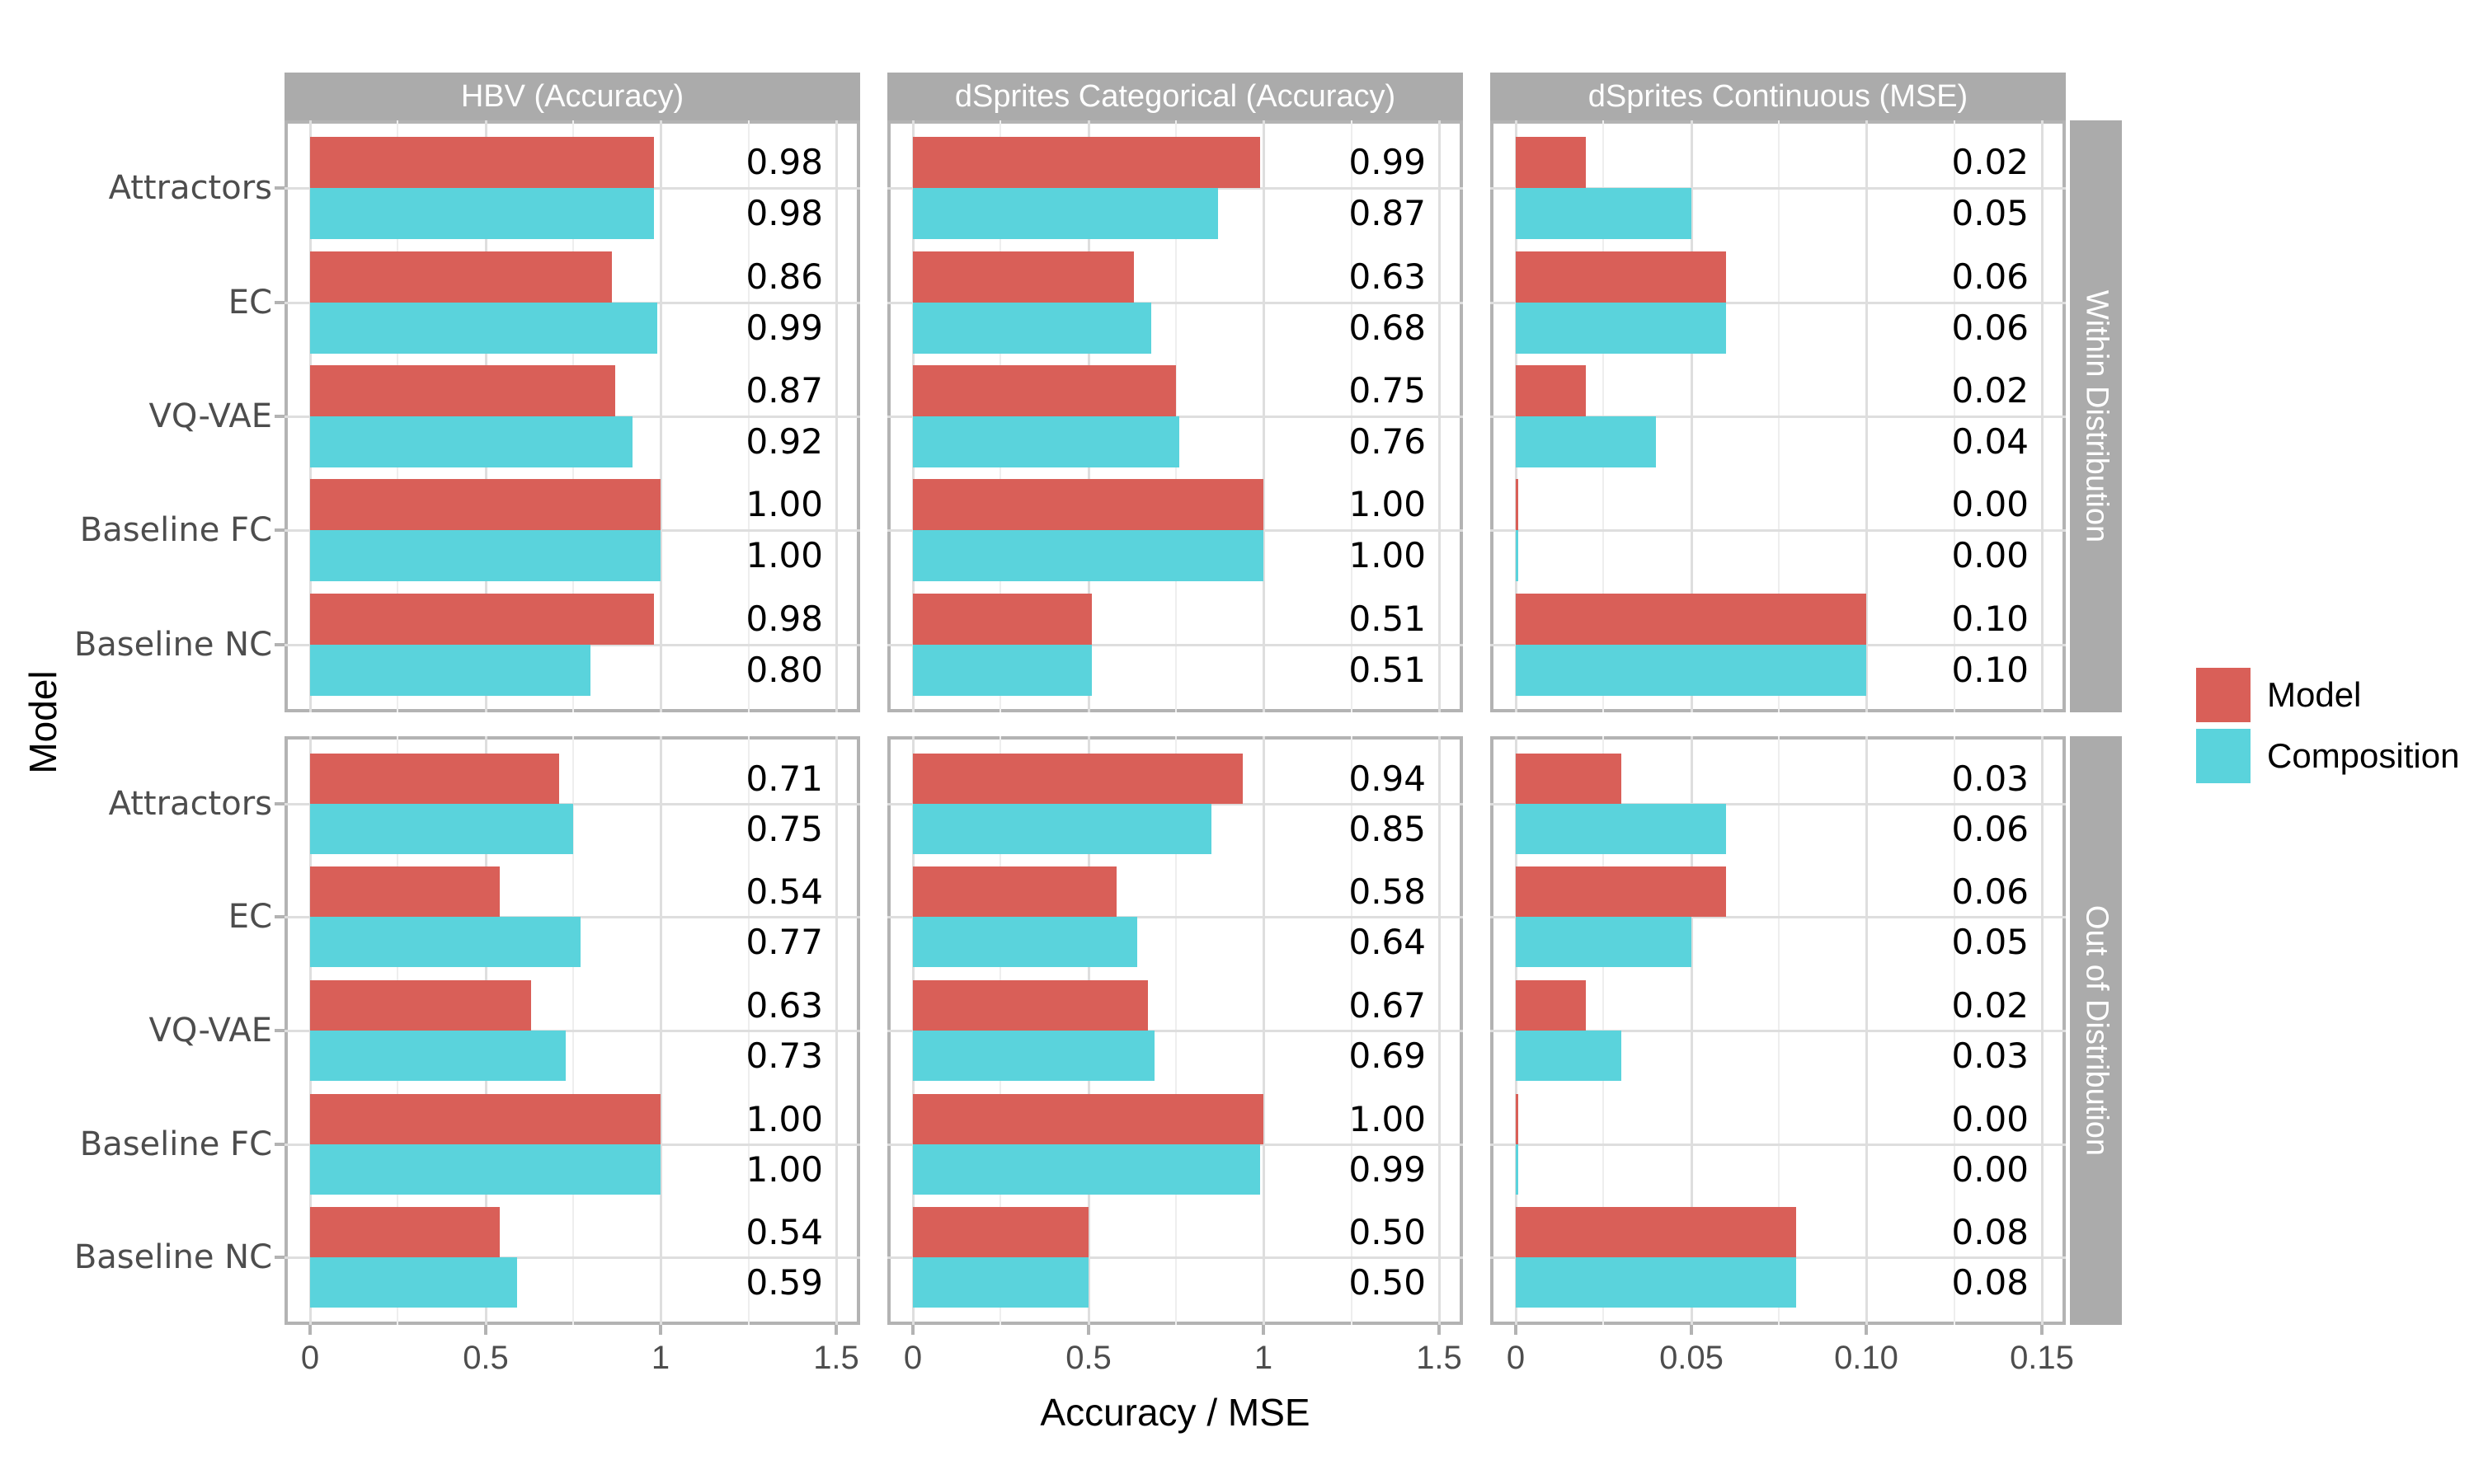 This screenshot has height=1484, width=2474. I want to click on value-label-model: 0.67, so click(1387, 1006).